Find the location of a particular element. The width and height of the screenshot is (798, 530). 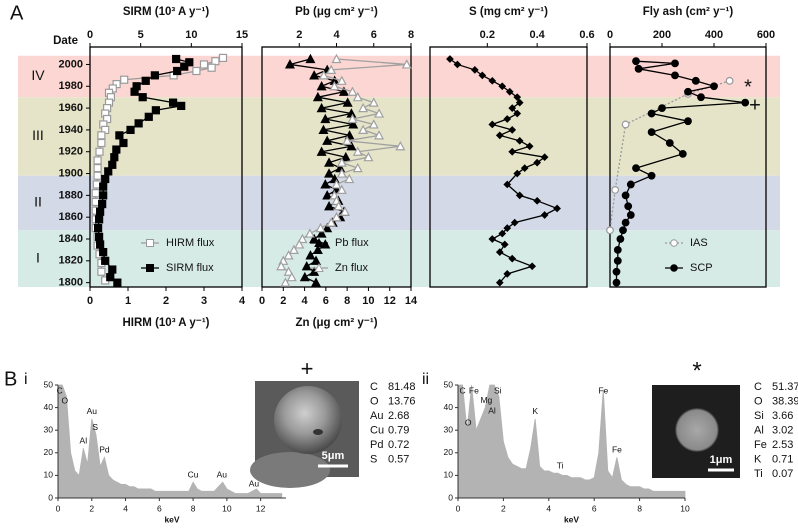

x-tick-label: 0 is located at coordinates (58, 508).